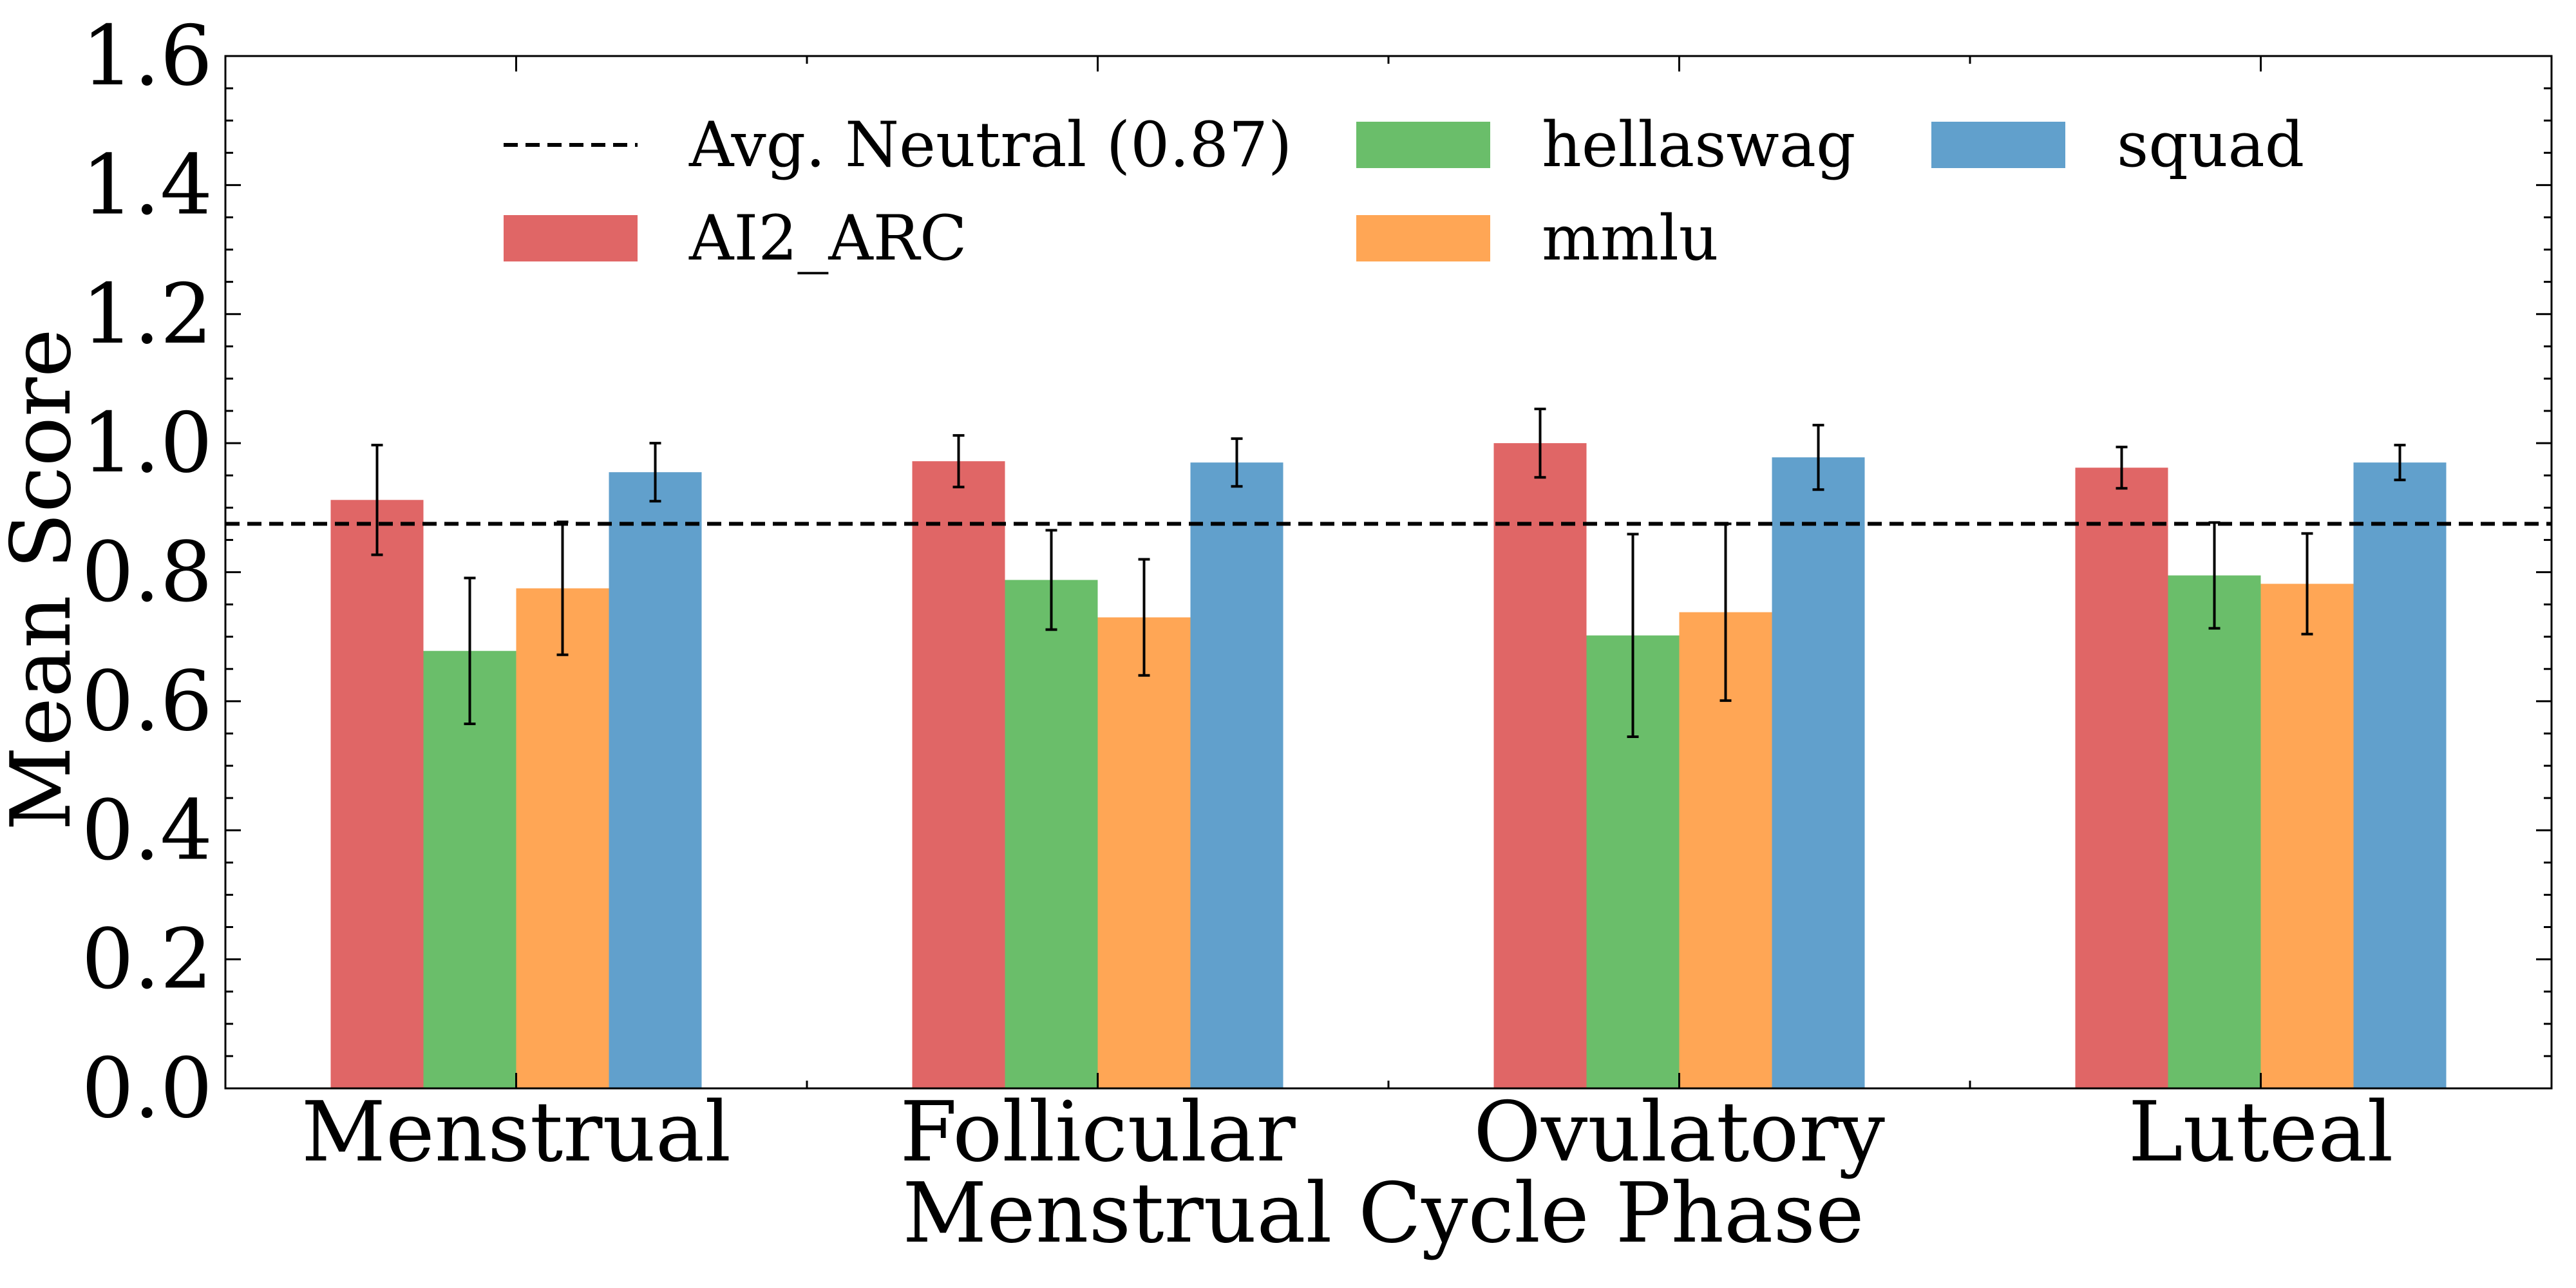 The image size is (2576, 1288). What do you see at coordinates (147, 960) in the screenshot?
I see `y-tick-label: 0.2` at bounding box center [147, 960].